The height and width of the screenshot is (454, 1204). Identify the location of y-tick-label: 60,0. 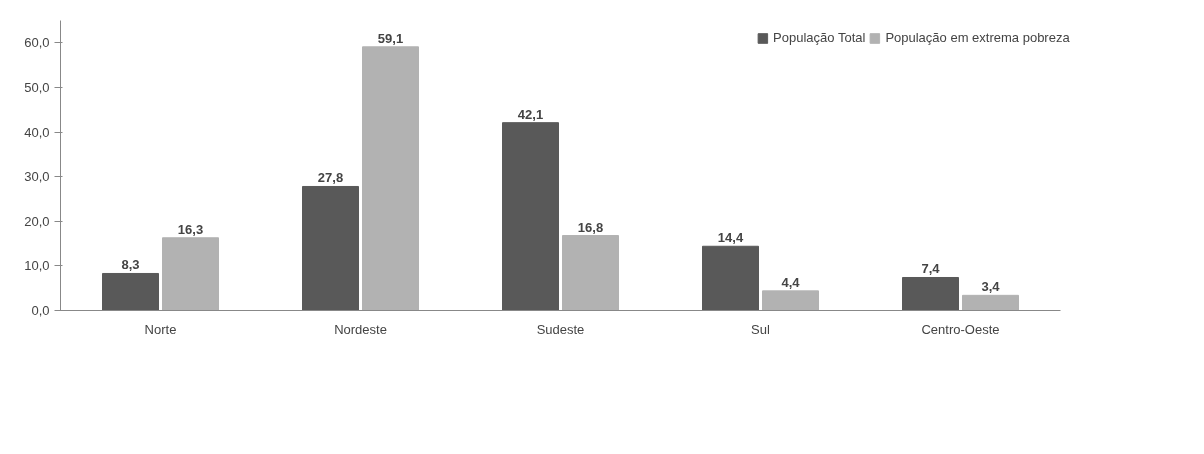
(37, 43).